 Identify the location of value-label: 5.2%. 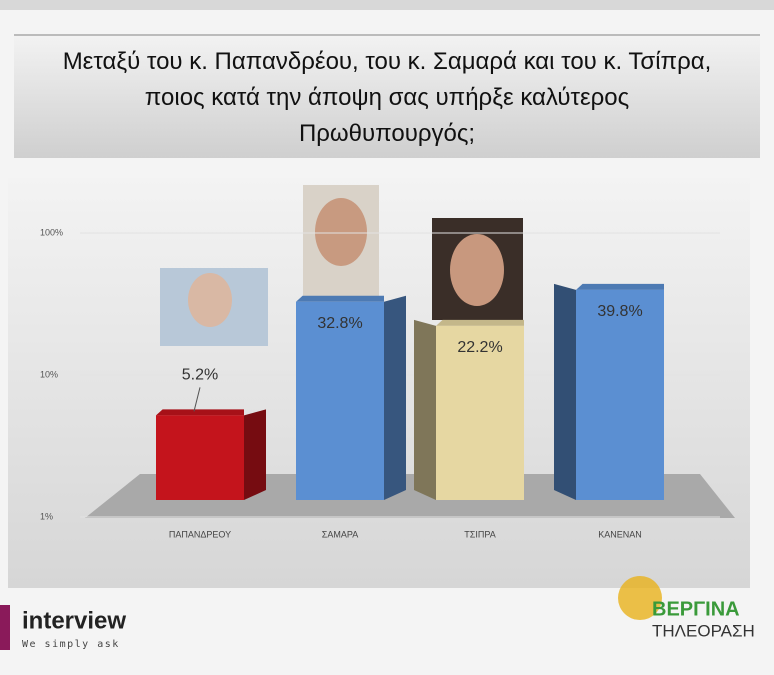
(200, 375).